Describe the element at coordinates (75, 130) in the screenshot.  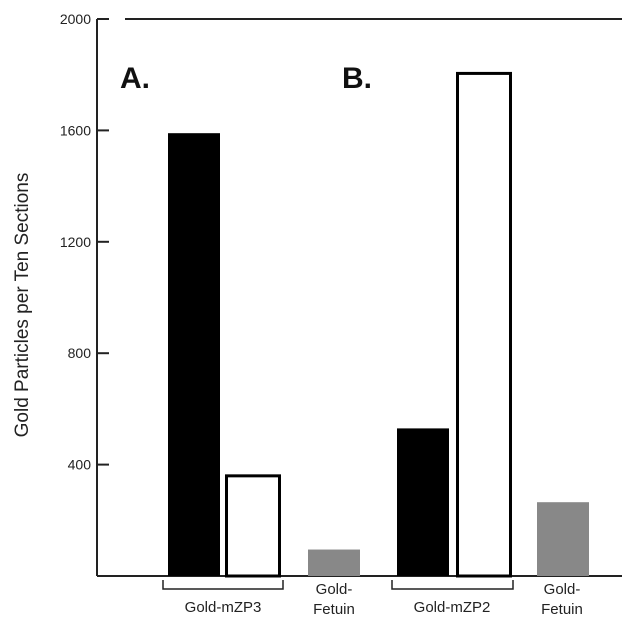
I see `y-tick-label: 1600` at that location.